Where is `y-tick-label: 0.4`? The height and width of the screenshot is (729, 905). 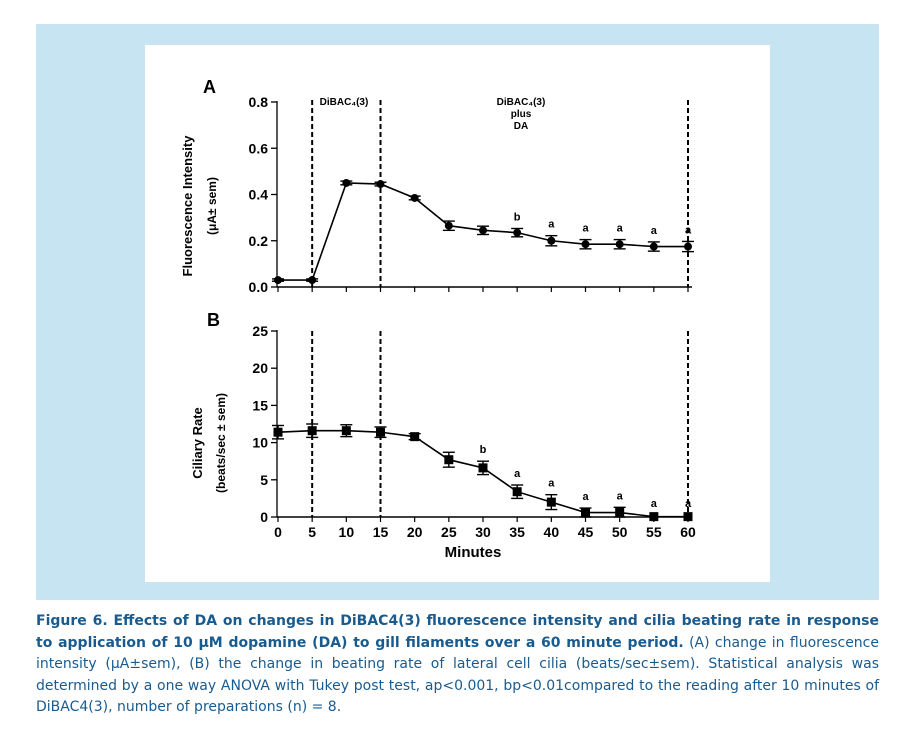
y-tick-label: 0.4 is located at coordinates (259, 195).